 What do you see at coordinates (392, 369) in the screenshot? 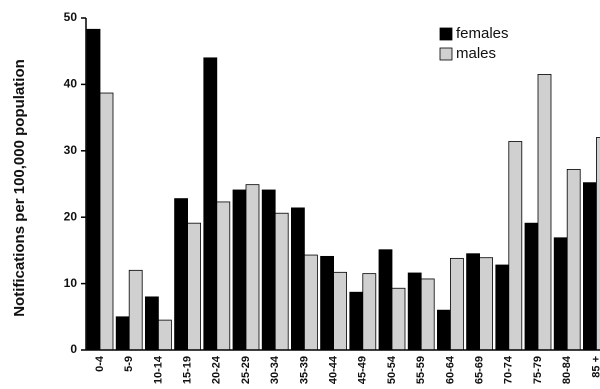
I see `x-tick-label: 50-54` at bounding box center [392, 369].